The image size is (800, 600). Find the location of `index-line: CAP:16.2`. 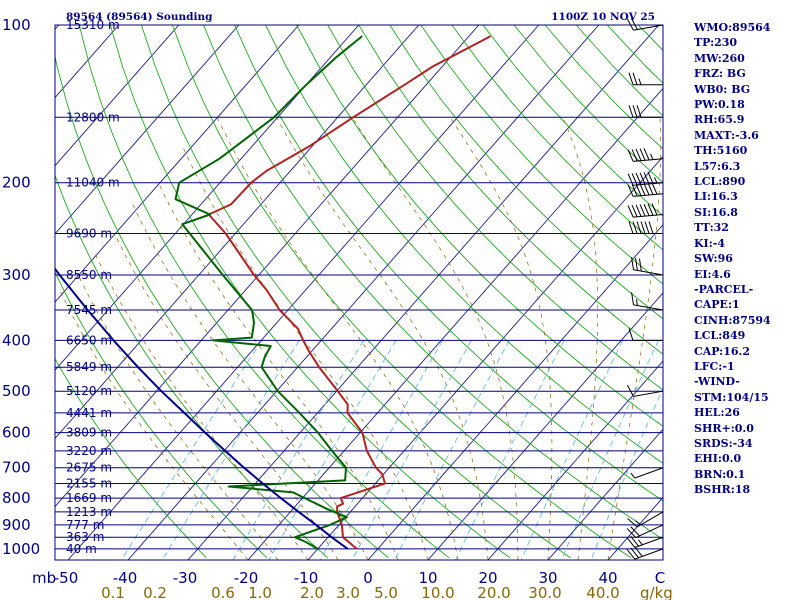

index-line: CAP:16.2 is located at coordinates (722, 351).